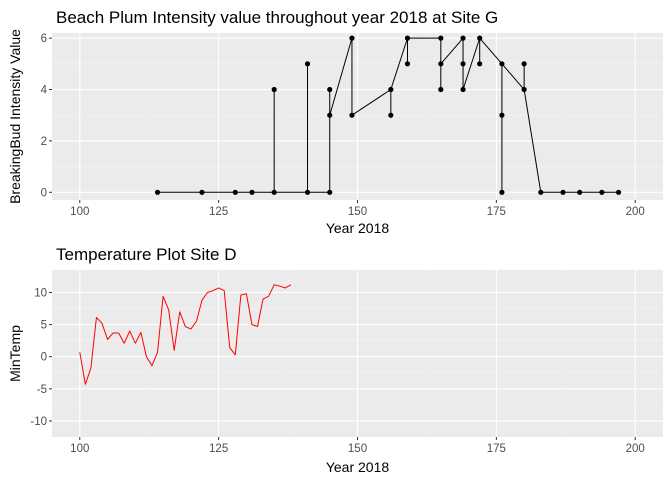 Image resolution: width=672 pixels, height=480 pixels. Describe the element at coordinates (15, 353) in the screenshot. I see `chart-2-y-axis-title: MinTemp` at that location.